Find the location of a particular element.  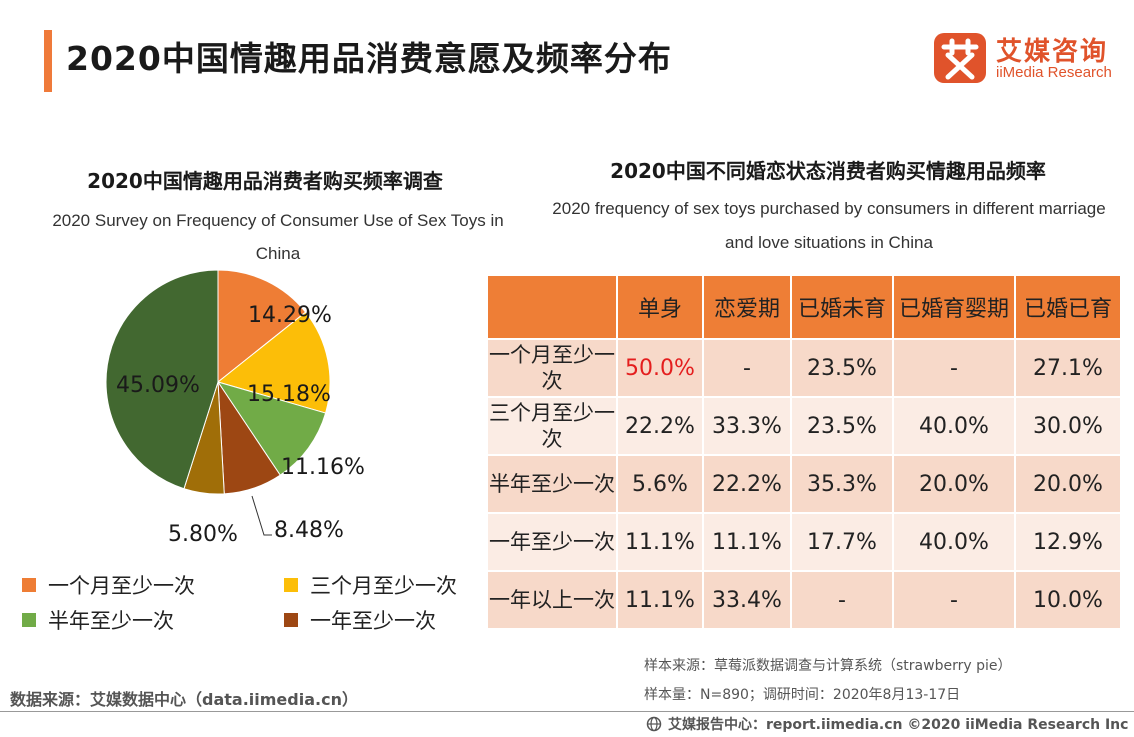

ai-logo-icon is located at coordinates (960, 58).